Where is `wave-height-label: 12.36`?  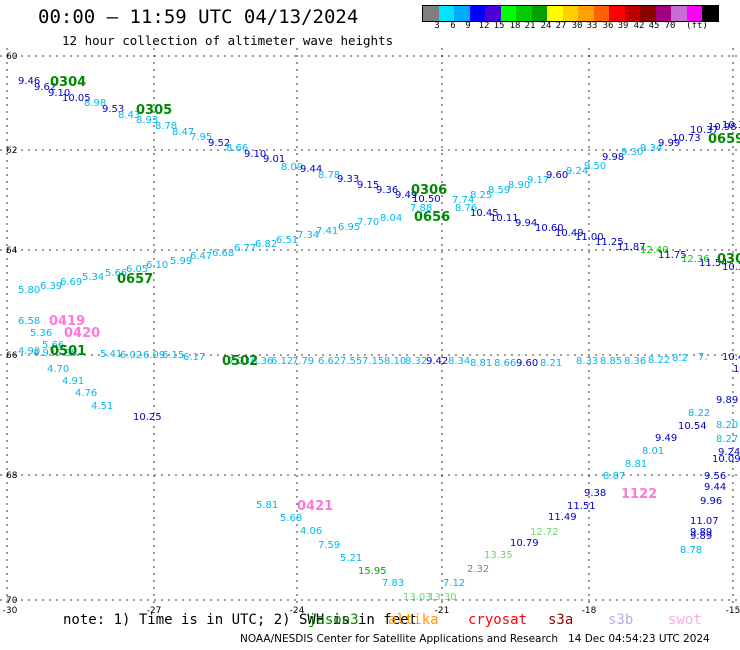 wave-height-label: 12.36 is located at coordinates (695, 259).